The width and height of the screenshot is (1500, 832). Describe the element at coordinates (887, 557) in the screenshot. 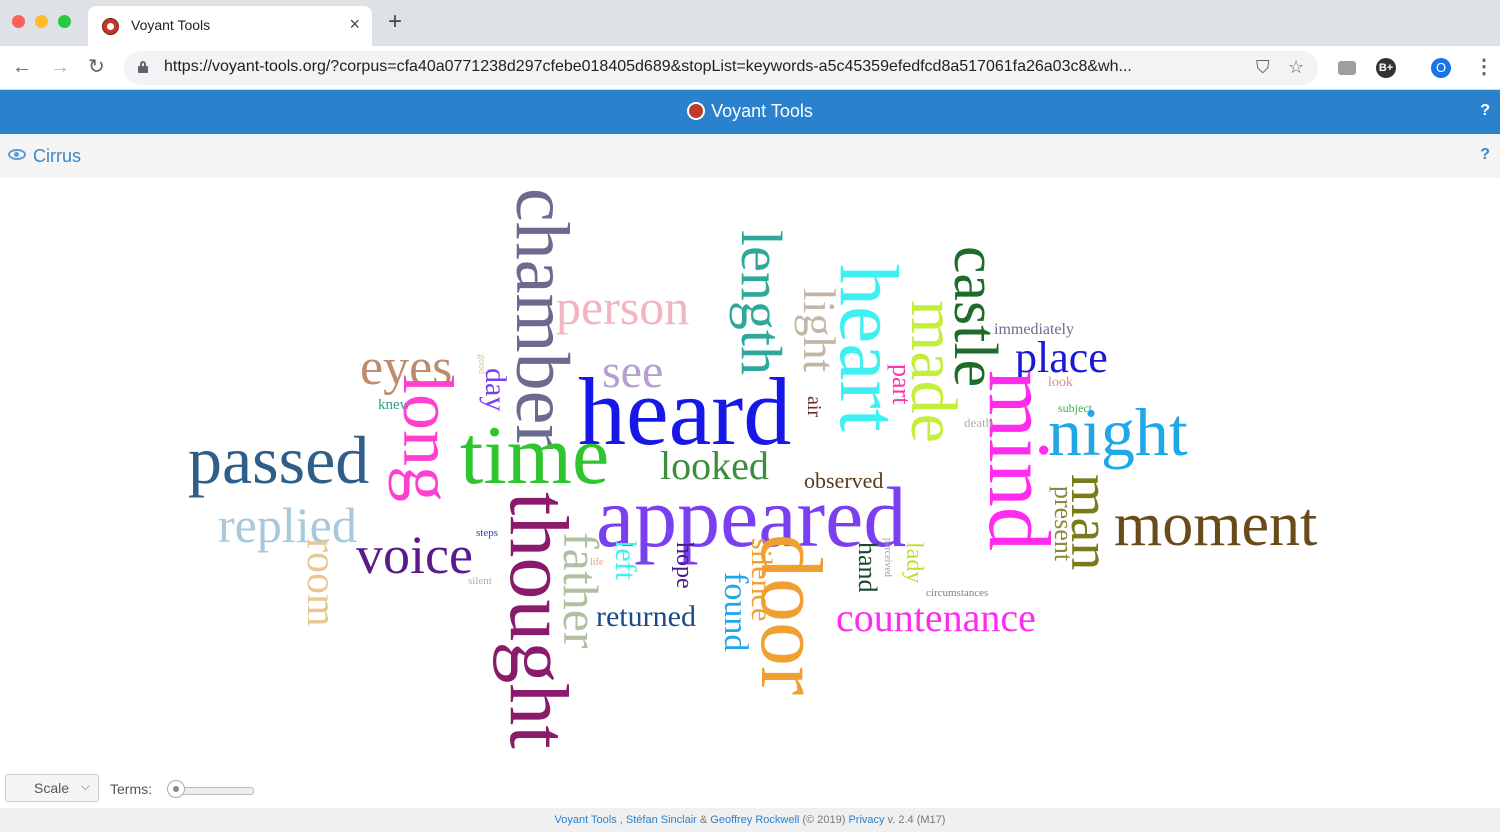

I see `cloud-word: perceived` at that location.